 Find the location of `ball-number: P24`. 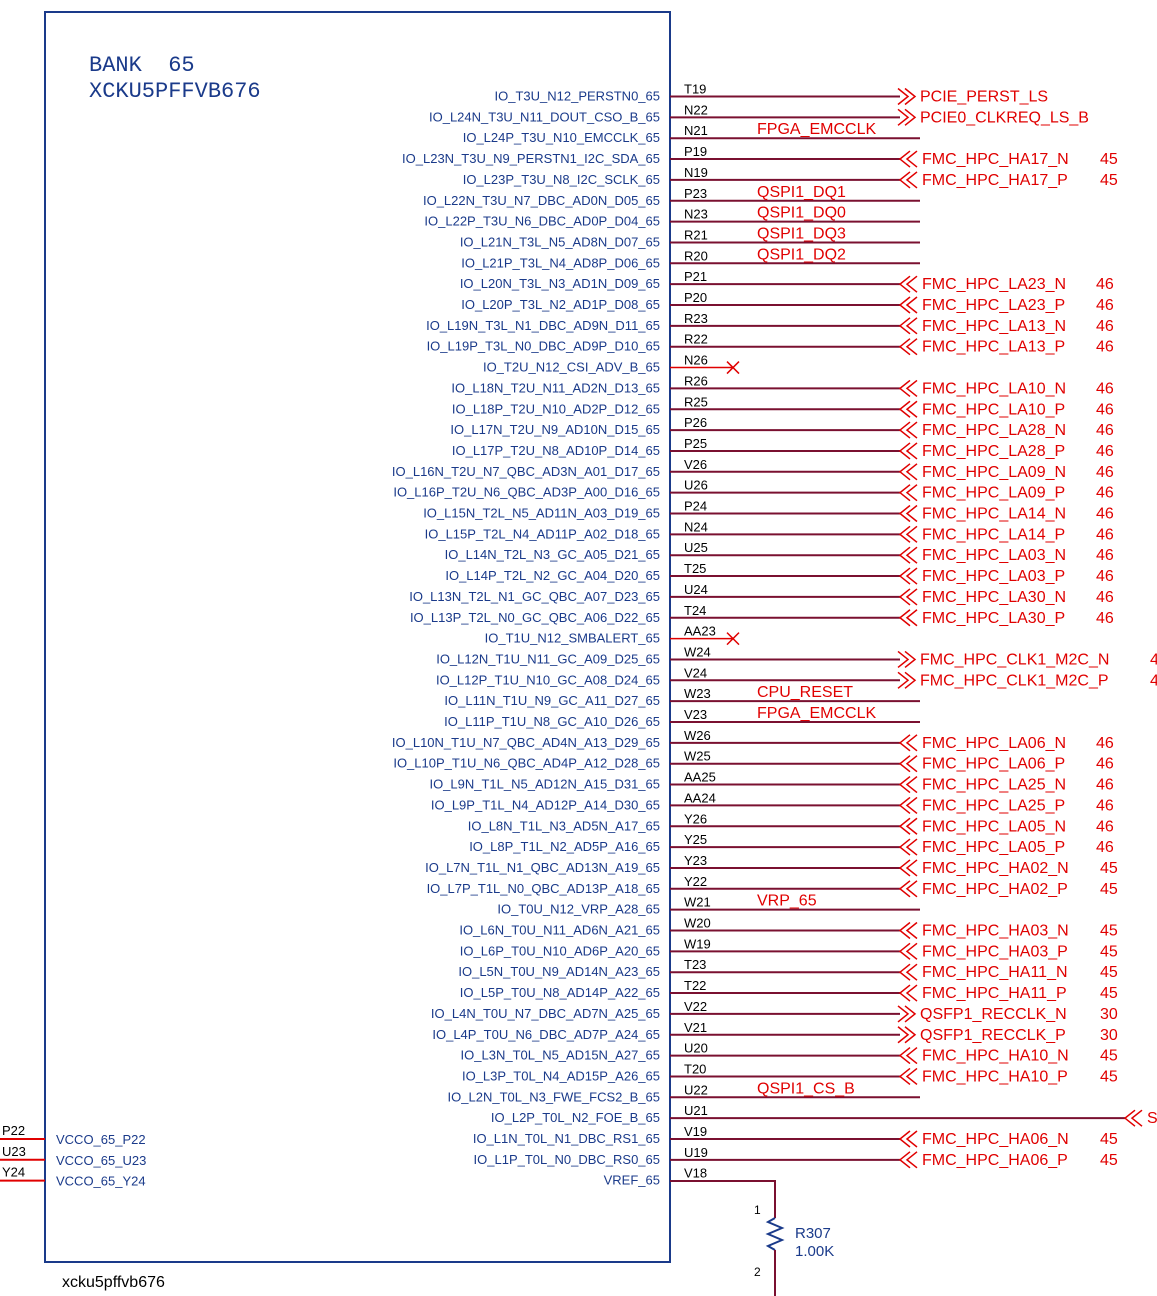

ball-number: P24 is located at coordinates (695, 506).